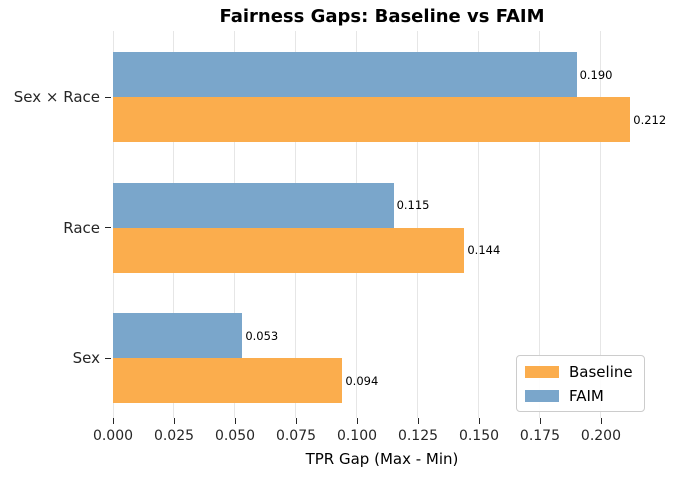 Image resolution: width=676 pixels, height=484 pixels. What do you see at coordinates (484, 250) in the screenshot?
I see `bar-value-label: 0.144` at bounding box center [484, 250].